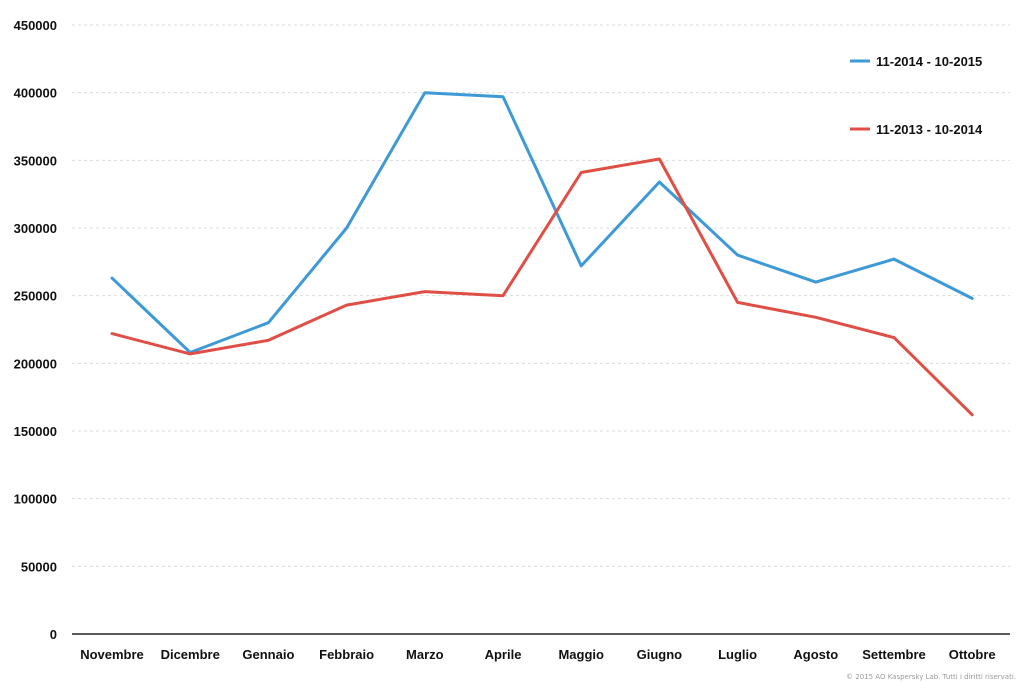  Describe the element at coordinates (190, 654) in the screenshot. I see `x-tick-label: Dicembre` at that location.